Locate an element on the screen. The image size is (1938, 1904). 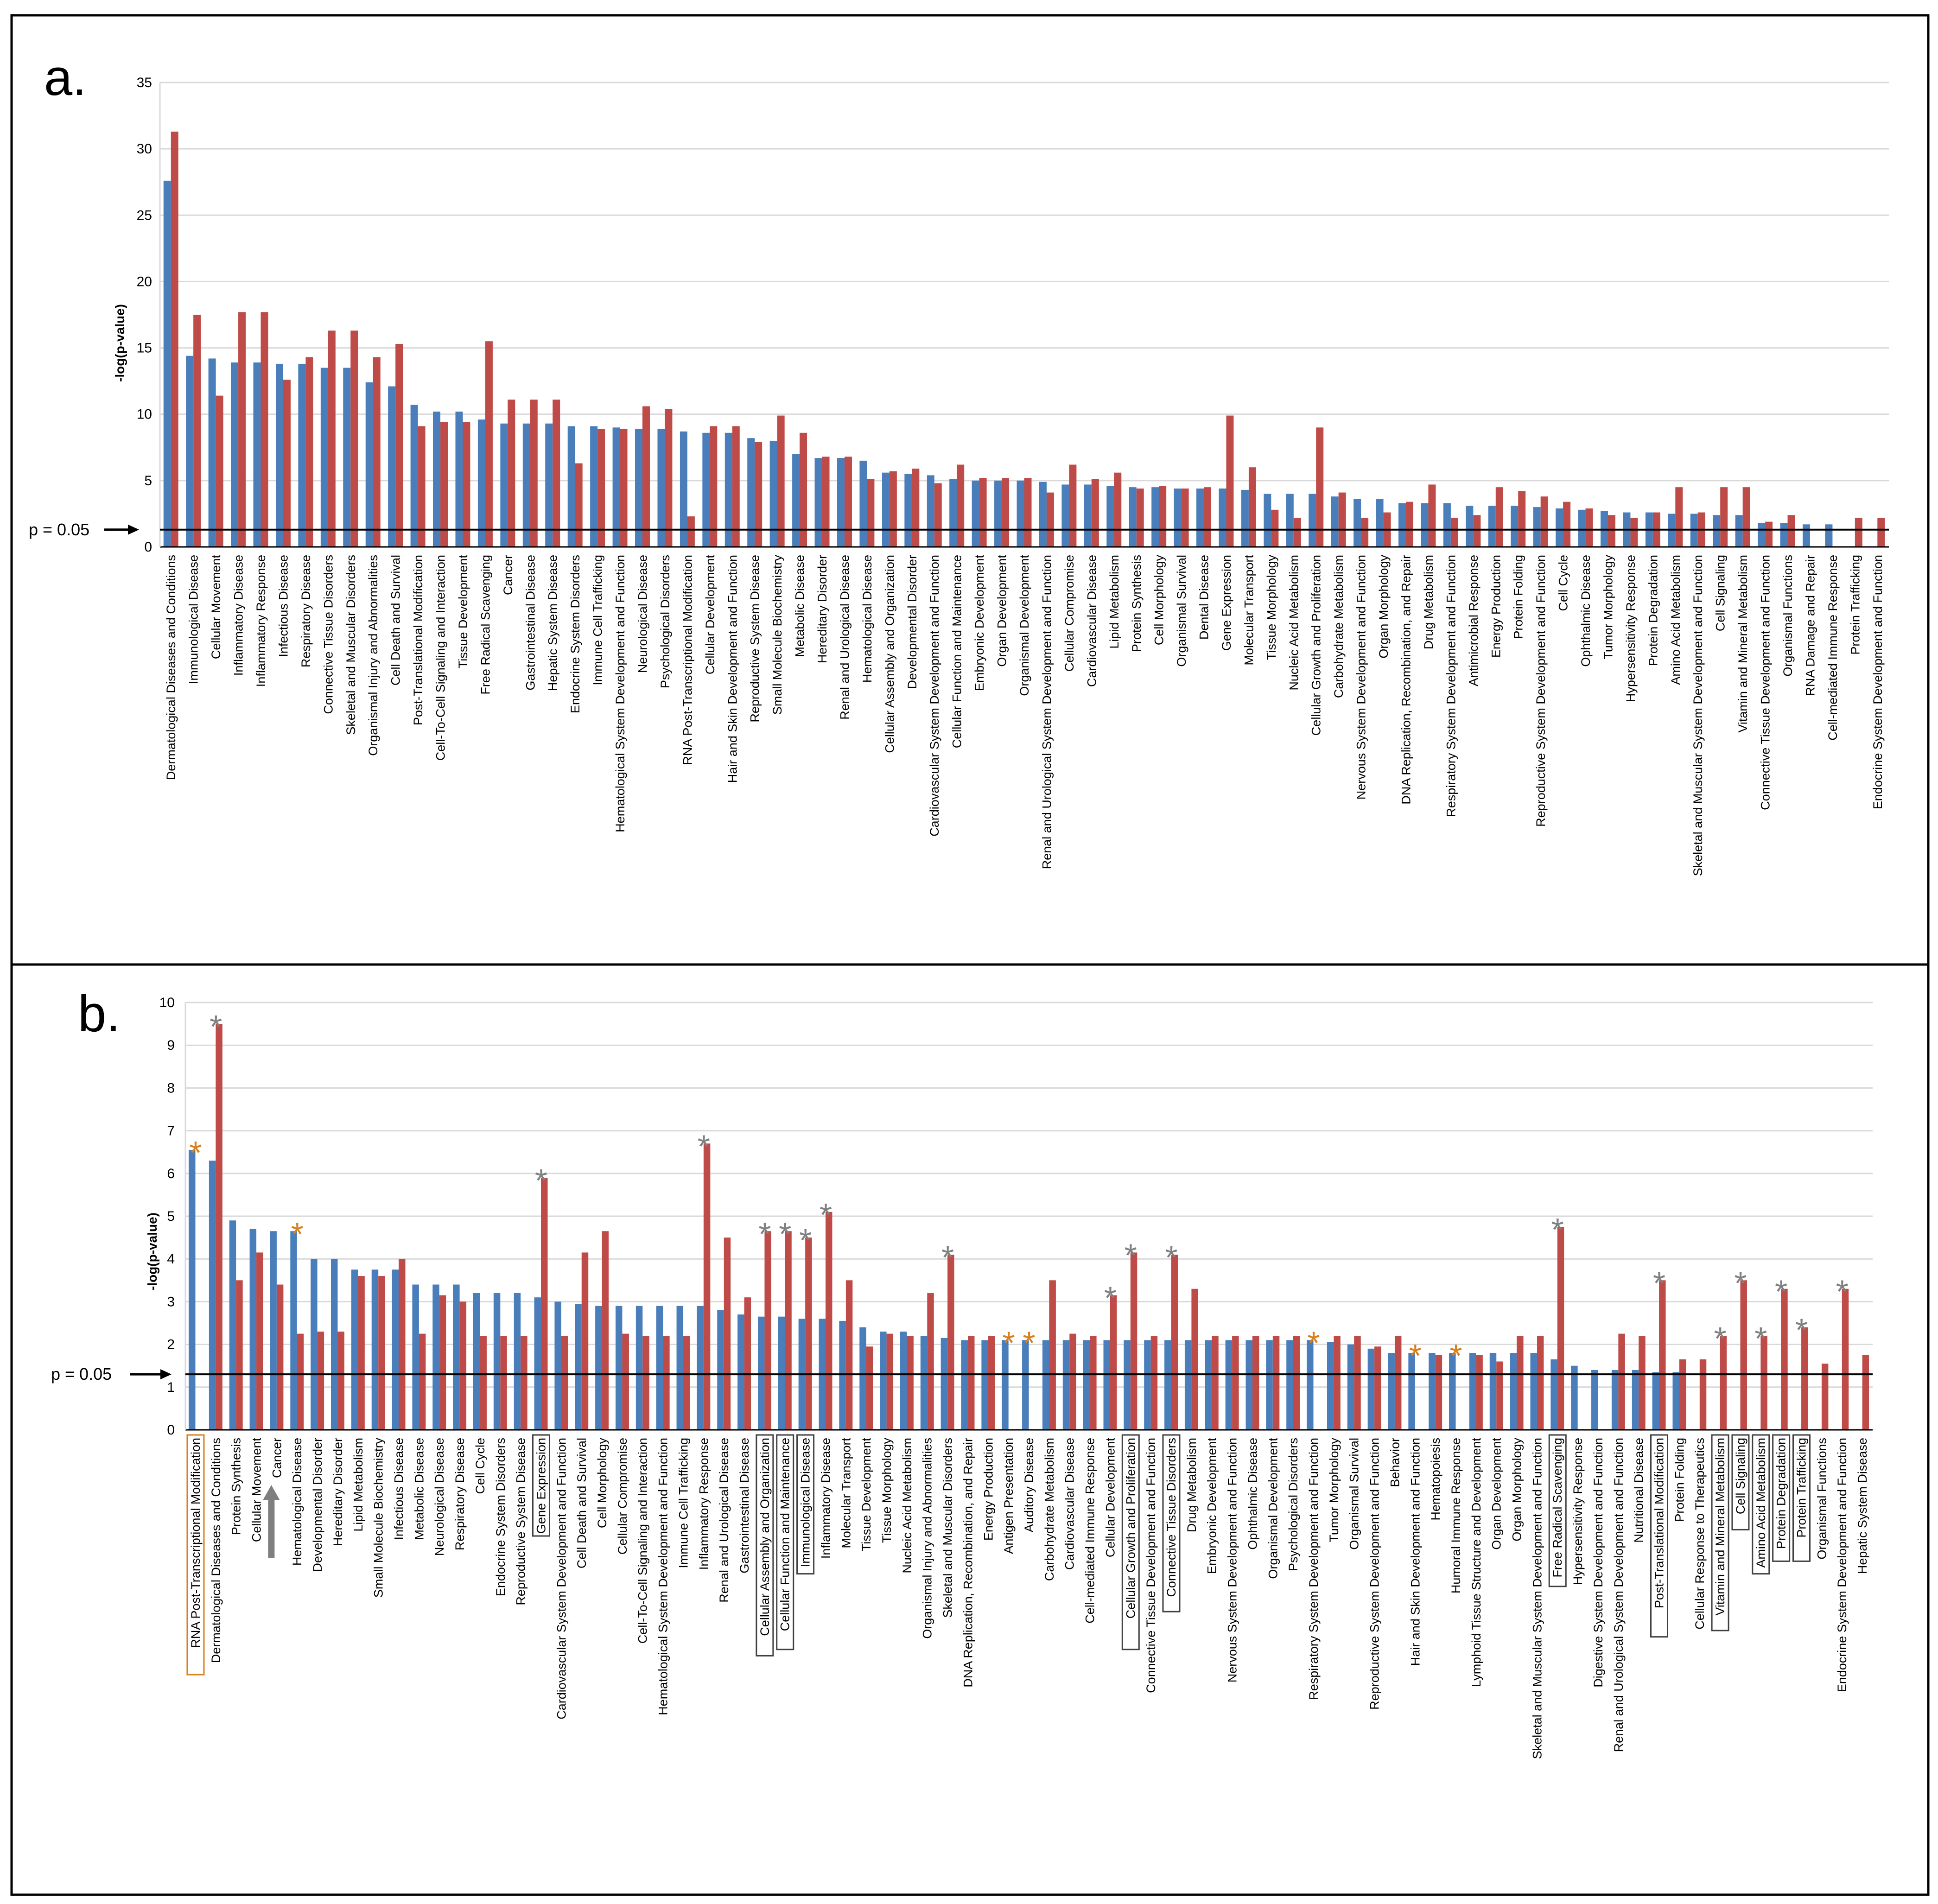
threshold-label: p = 0.05 is located at coordinates (81, 1374).